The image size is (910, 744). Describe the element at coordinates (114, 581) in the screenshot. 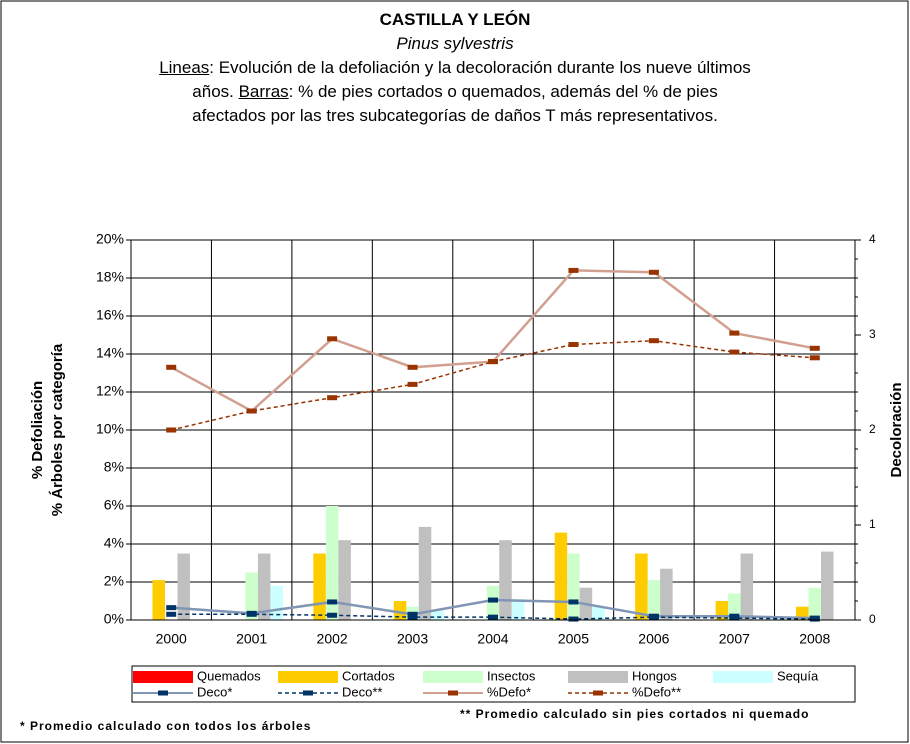

I see `y-tick-label: 2%` at that location.